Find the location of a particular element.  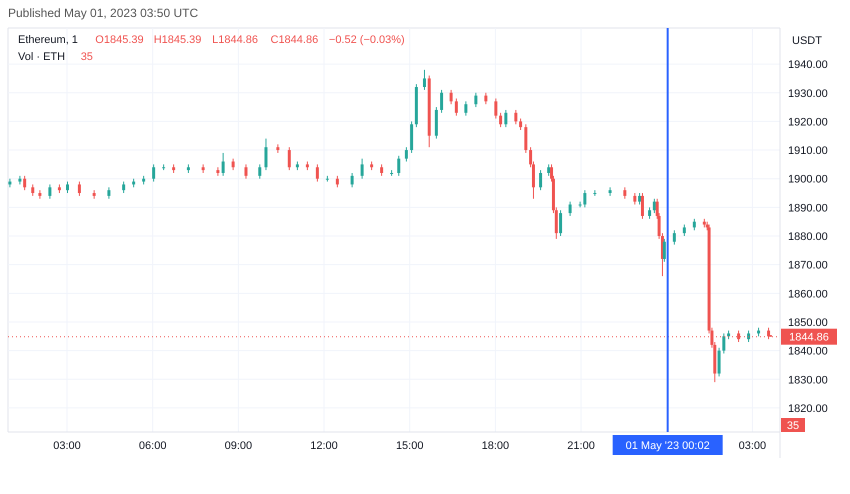

y-tick-label: 1930.00 is located at coordinates (808, 94).